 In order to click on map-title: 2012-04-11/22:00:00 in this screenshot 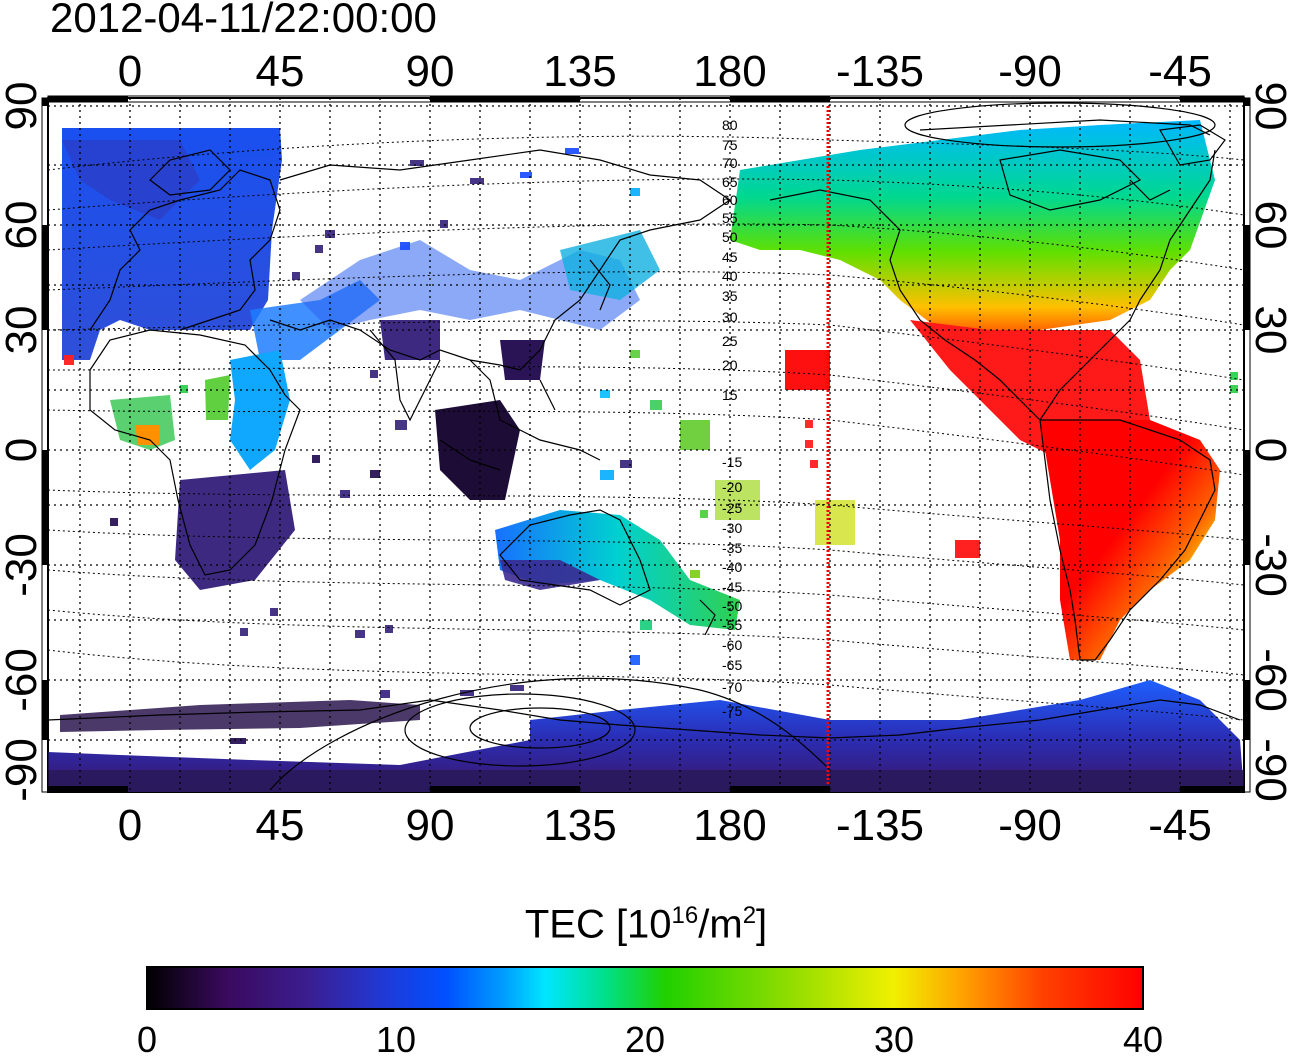, I will do `click(243, 20)`.